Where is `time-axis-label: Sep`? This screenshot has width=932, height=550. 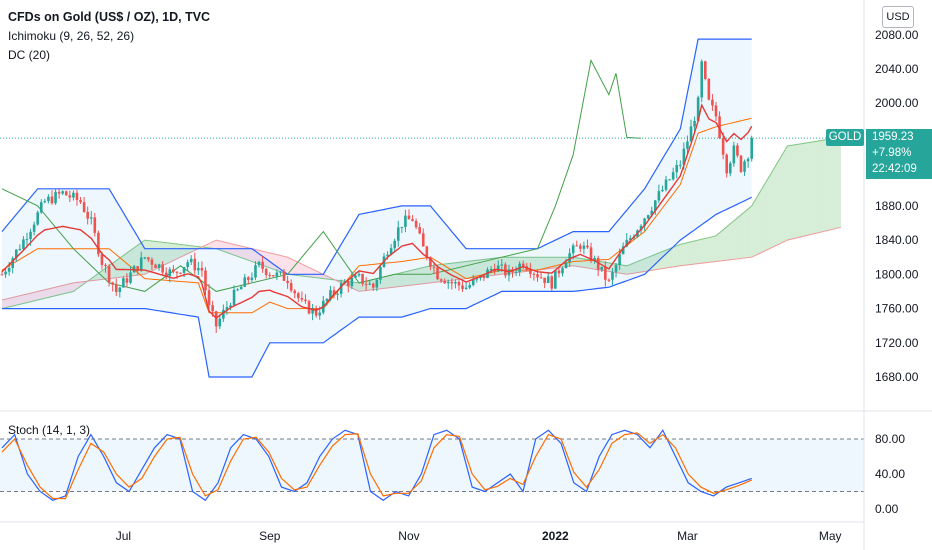 time-axis-label: Sep is located at coordinates (270, 536).